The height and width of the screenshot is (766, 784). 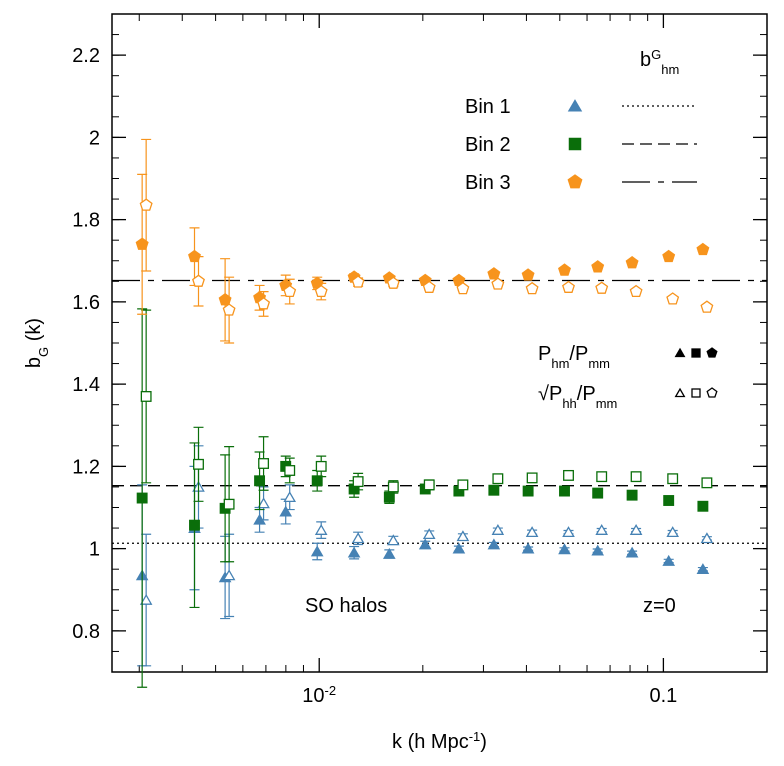 I want to click on y-tick-label: 2.2, so click(x=86, y=56).